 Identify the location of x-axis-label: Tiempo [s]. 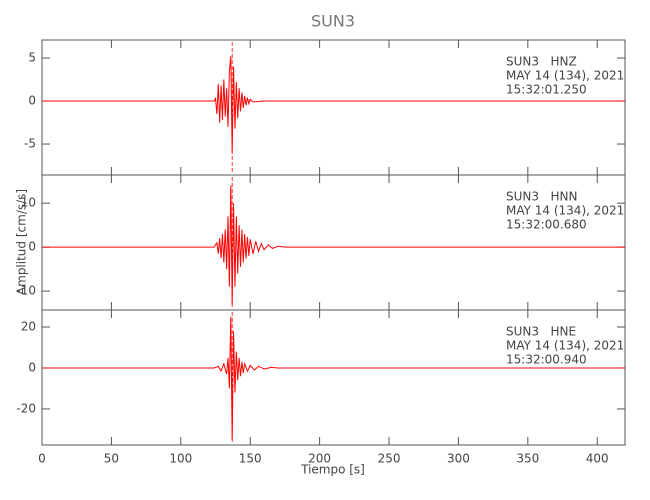
(332, 470).